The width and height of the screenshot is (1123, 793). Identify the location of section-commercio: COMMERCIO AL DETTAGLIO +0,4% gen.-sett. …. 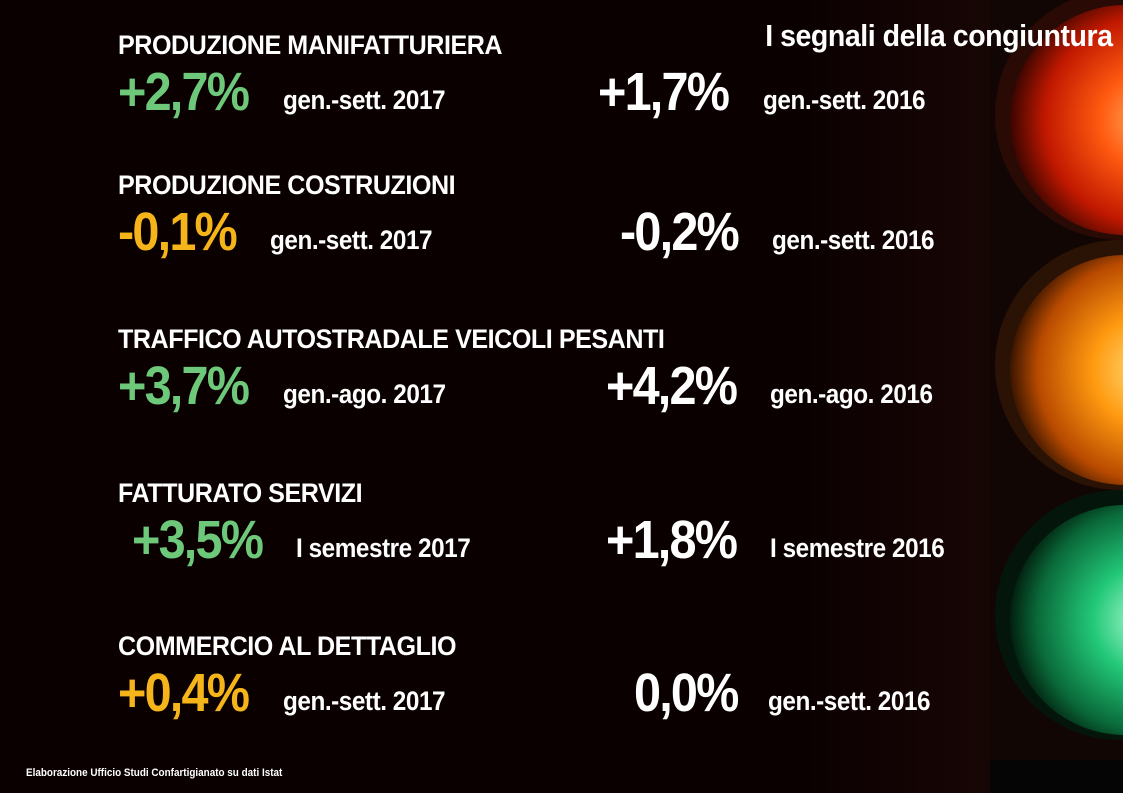
(558, 682).